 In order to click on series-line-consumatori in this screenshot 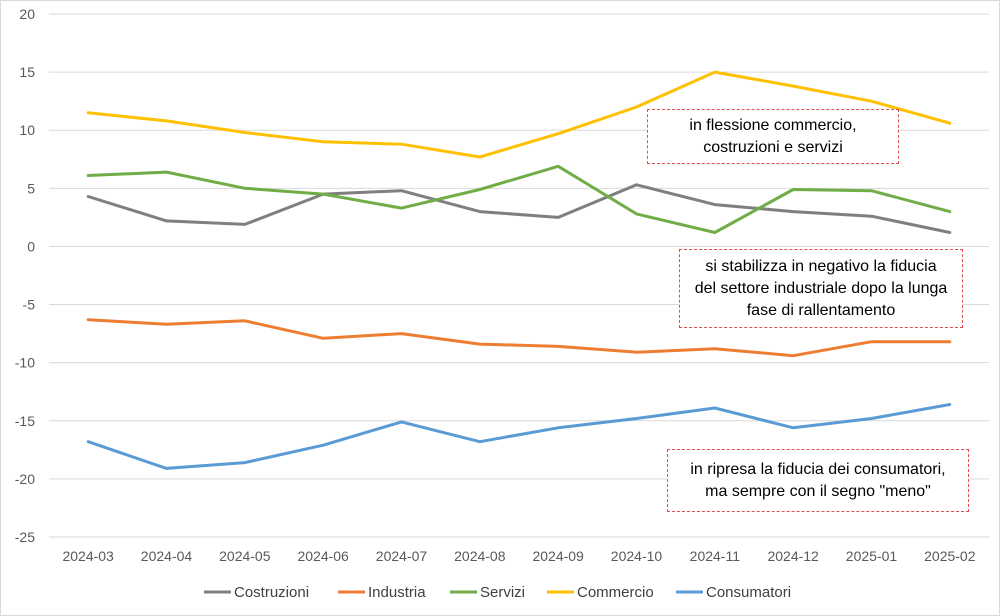, I will do `click(519, 436)`.